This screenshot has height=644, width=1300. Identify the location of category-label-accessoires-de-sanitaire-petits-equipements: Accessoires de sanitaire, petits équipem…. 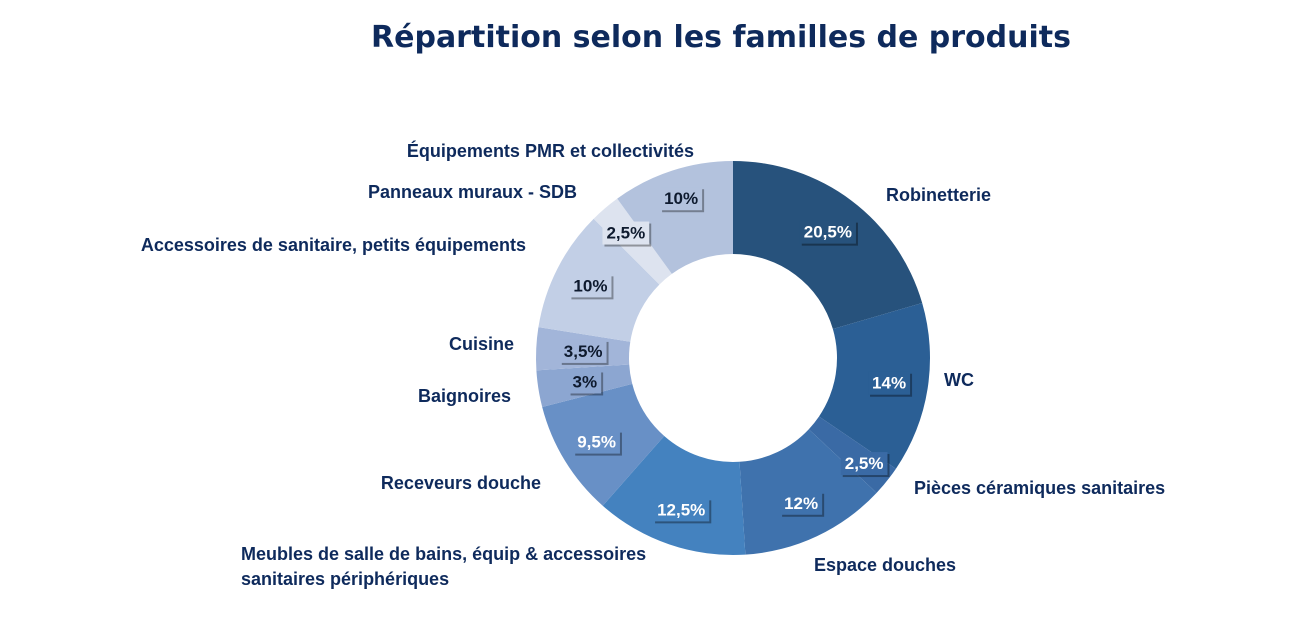
(333, 245).